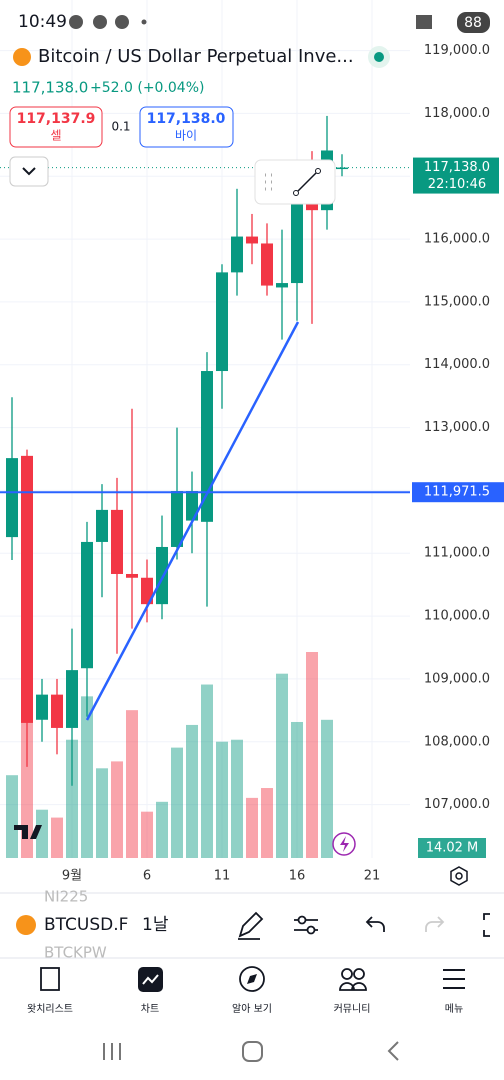 The width and height of the screenshot is (504, 1080). Describe the element at coordinates (86, 925) in the screenshot. I see `toolbar-symbol: BTCUSD.F` at that location.